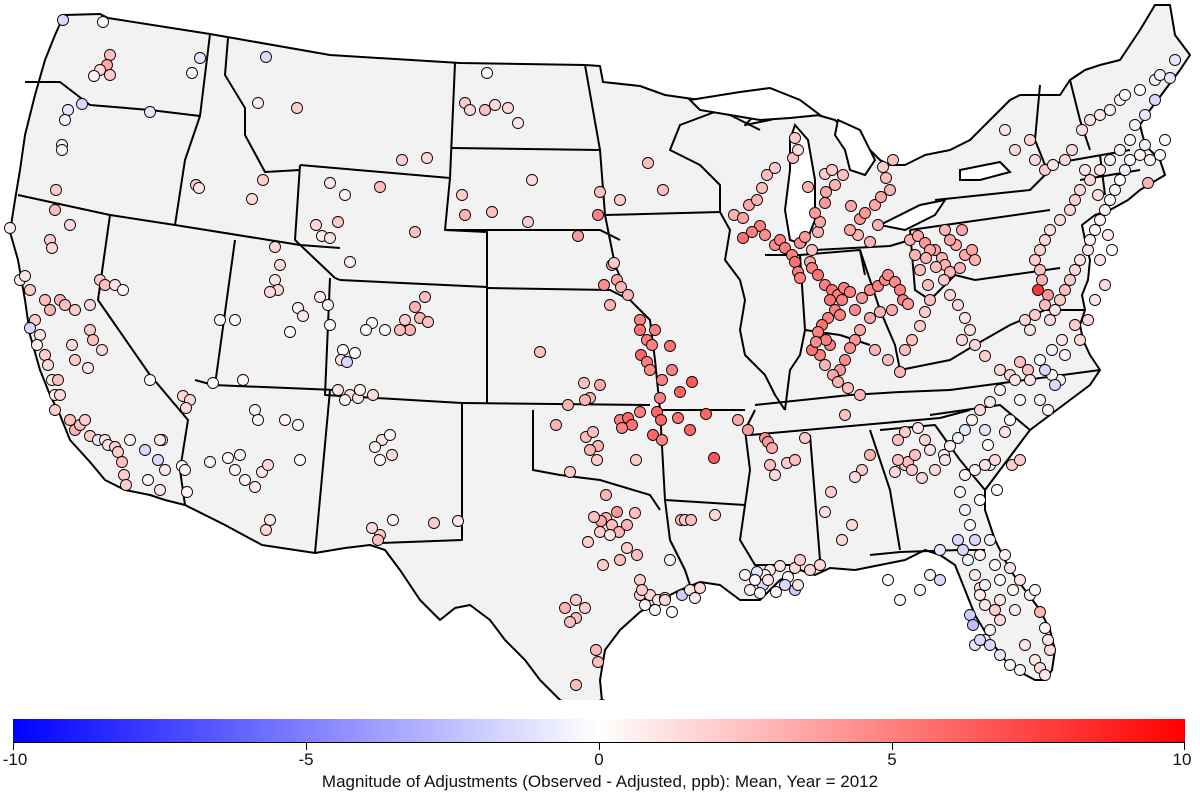  Describe the element at coordinates (1182, 759) in the screenshot. I see `tick-label-max: 10` at that location.